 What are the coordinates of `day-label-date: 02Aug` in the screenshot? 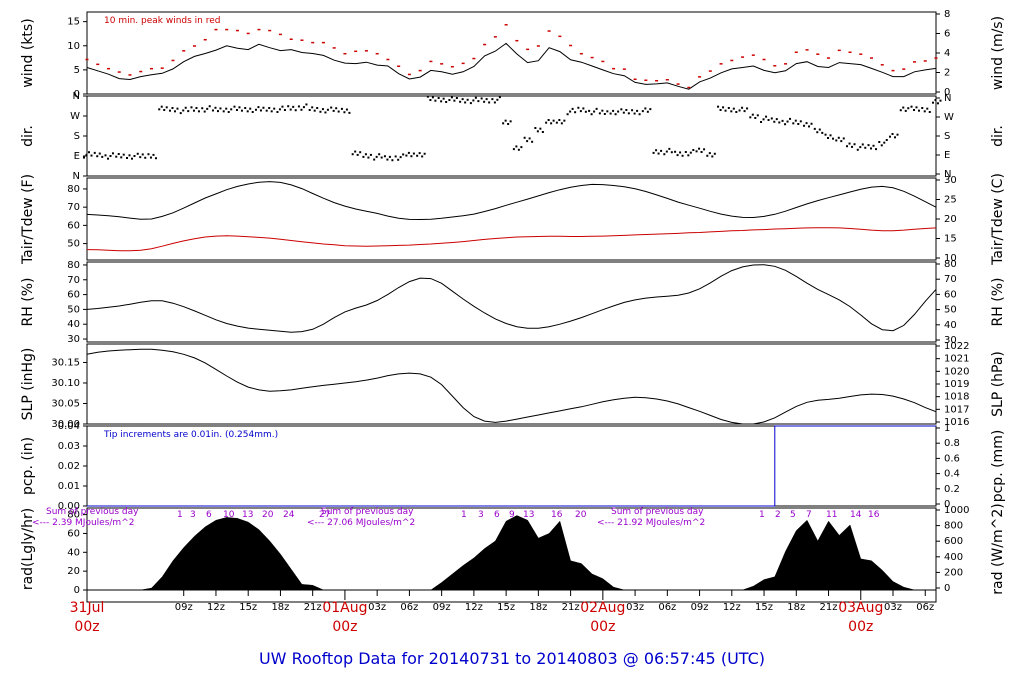 It's located at (602, 608).